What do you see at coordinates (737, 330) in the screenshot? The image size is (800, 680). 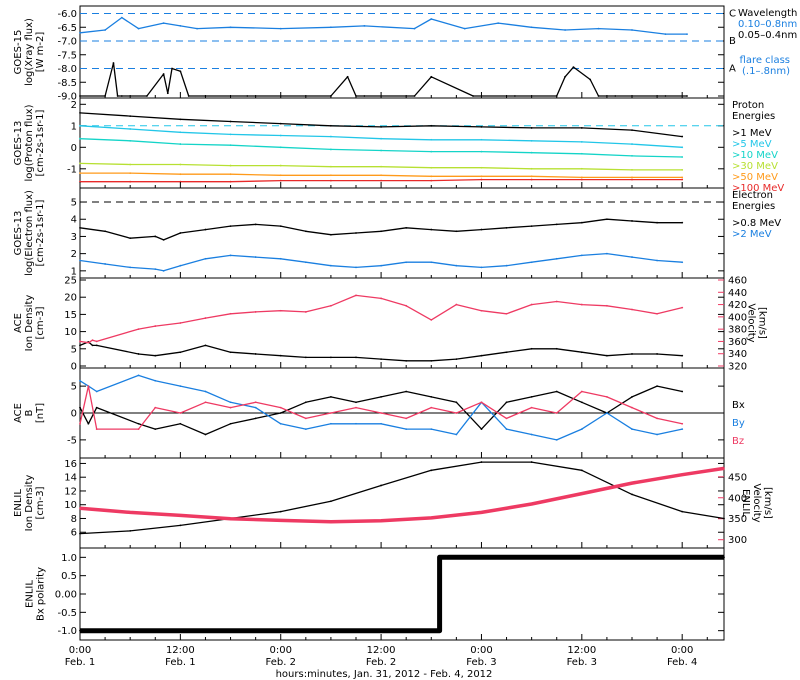 I see `right-ytick-label: 380` at bounding box center [737, 330].